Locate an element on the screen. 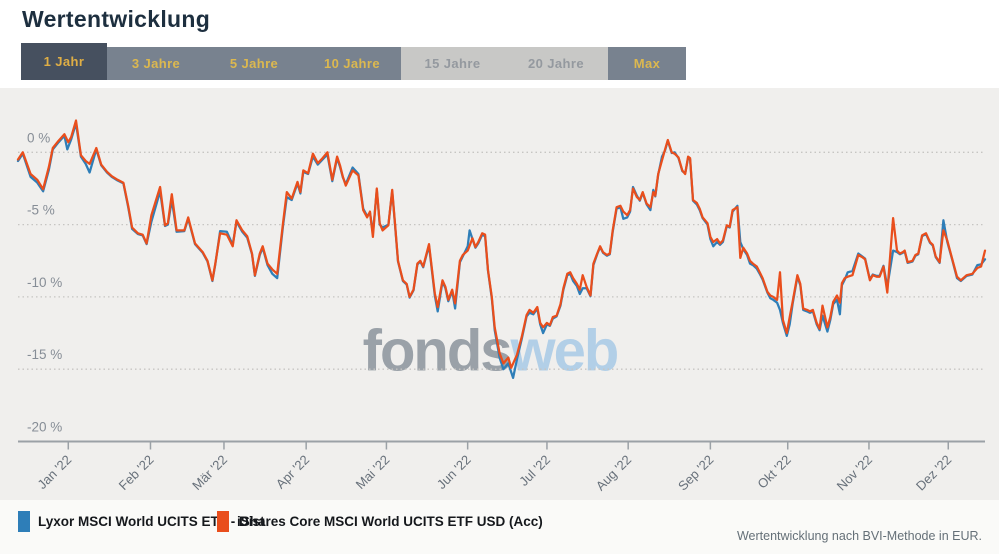 This screenshot has height=554, width=999. svg-text: Mai '22 is located at coordinates (373, 472).